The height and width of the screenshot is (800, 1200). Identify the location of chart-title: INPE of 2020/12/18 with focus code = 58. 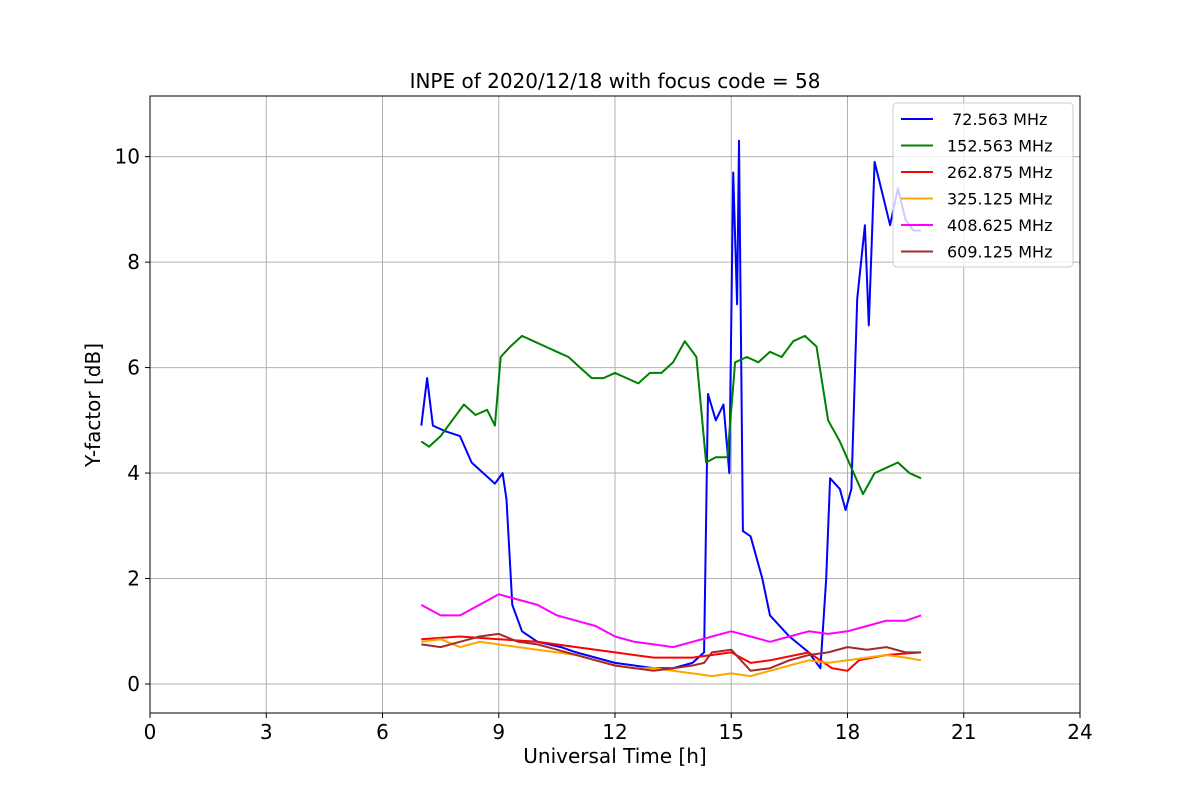
(615, 81).